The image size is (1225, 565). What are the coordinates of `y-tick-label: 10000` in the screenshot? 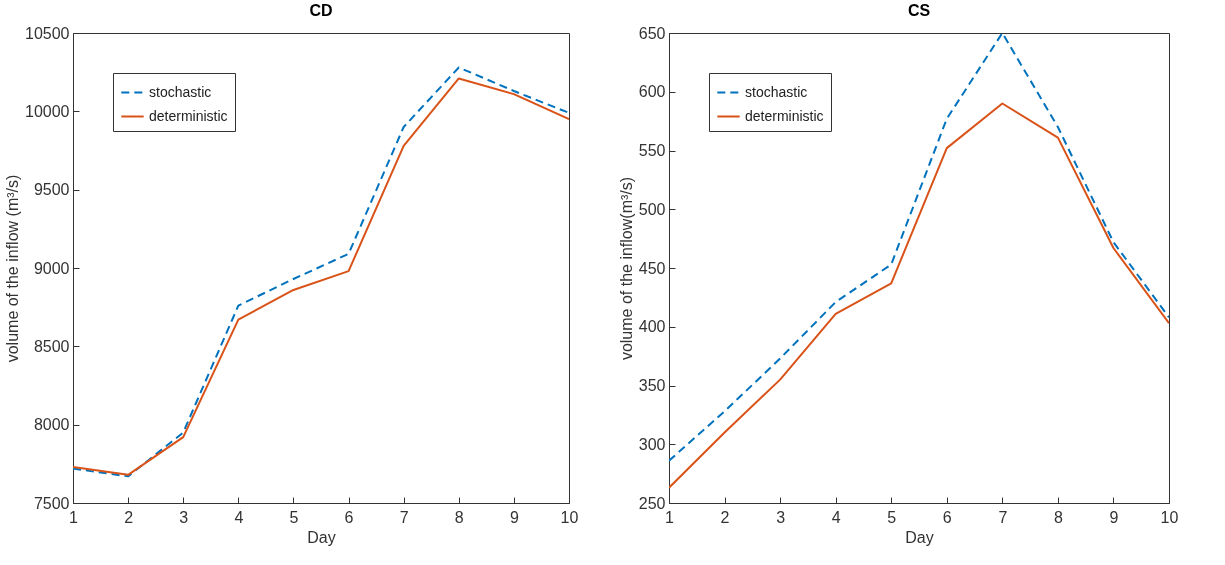 It's located at (47, 111).